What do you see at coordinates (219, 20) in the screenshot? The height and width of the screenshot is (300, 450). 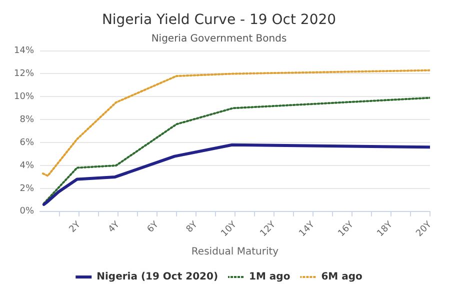 I see `chart-title: Nigeria Yield Curve - 19 Oct 2020` at bounding box center [219, 20].